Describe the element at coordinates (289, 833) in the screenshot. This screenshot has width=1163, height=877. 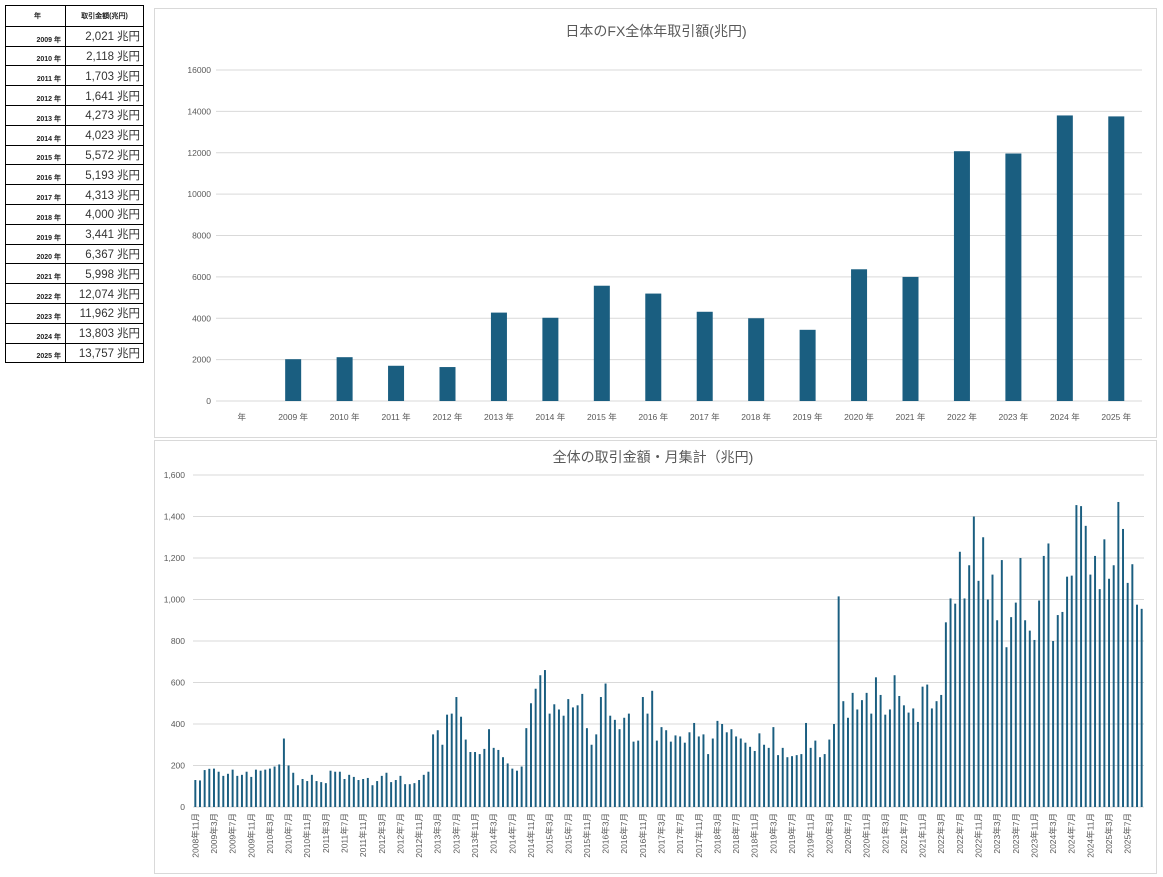
I see `monthly-xtick-label: 2010年7月` at that location.